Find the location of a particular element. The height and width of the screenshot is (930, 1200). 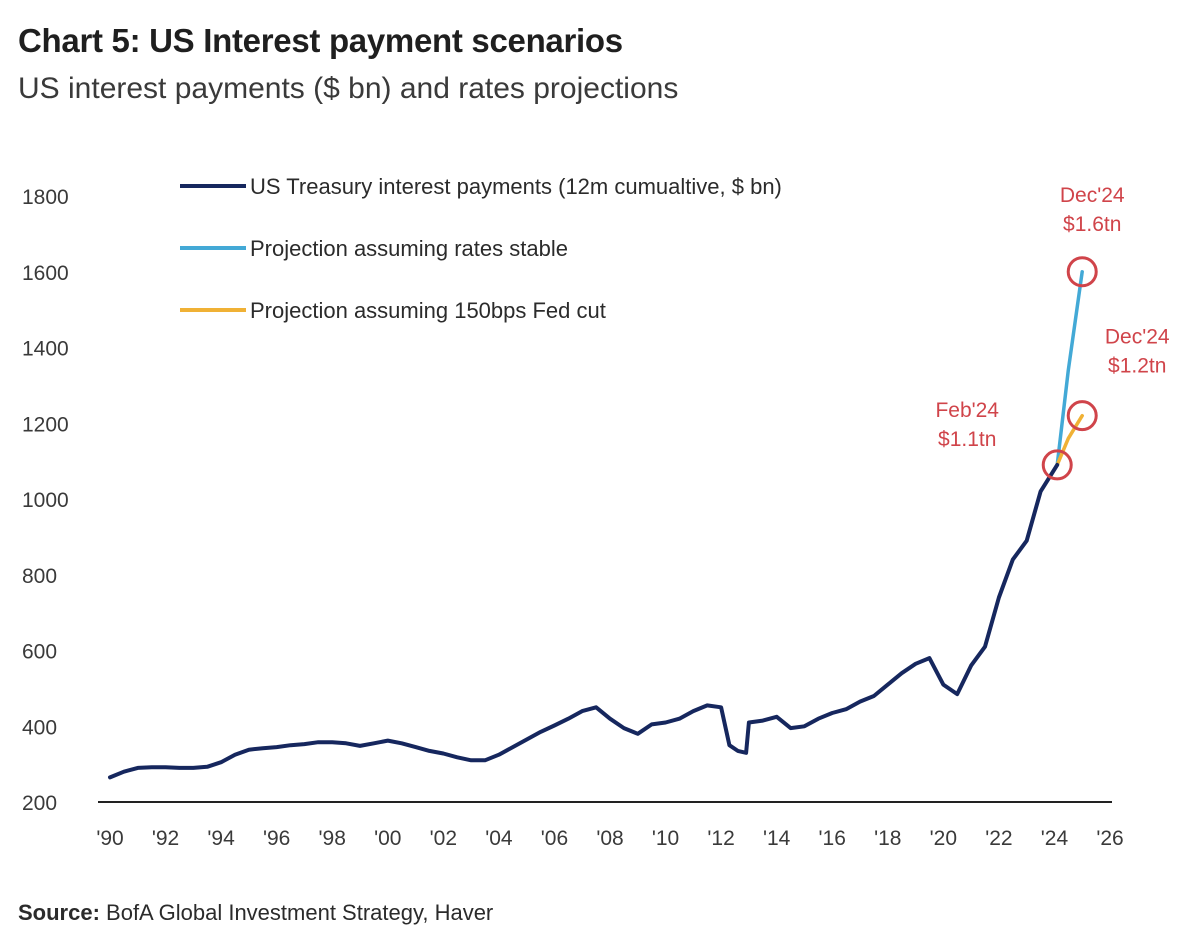

chart-title: Chart 5: US Interest payment scenarios is located at coordinates (320, 40).